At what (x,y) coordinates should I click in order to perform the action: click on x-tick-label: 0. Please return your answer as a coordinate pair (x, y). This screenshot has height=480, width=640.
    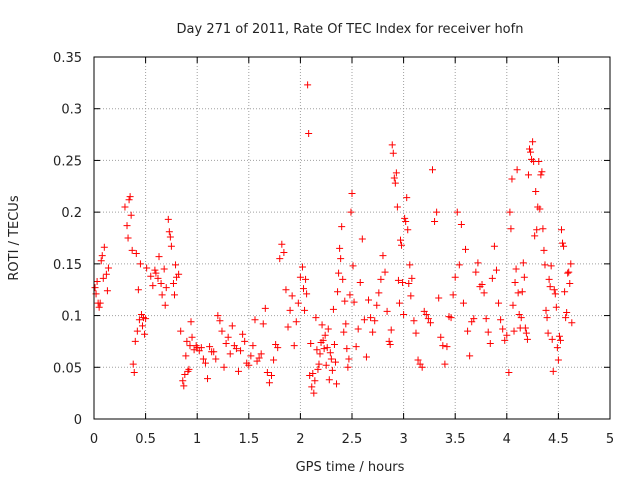
    Looking at the image, I should click on (94, 439).